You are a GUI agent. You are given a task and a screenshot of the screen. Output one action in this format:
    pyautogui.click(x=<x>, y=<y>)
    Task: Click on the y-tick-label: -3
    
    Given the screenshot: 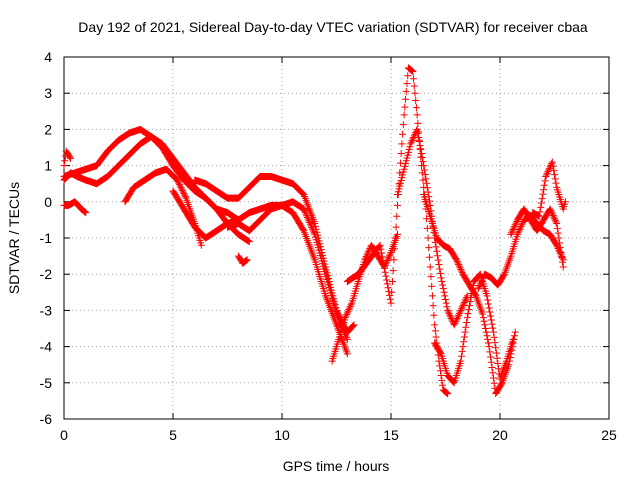 What is the action you would take?
    pyautogui.click(x=46, y=310)
    